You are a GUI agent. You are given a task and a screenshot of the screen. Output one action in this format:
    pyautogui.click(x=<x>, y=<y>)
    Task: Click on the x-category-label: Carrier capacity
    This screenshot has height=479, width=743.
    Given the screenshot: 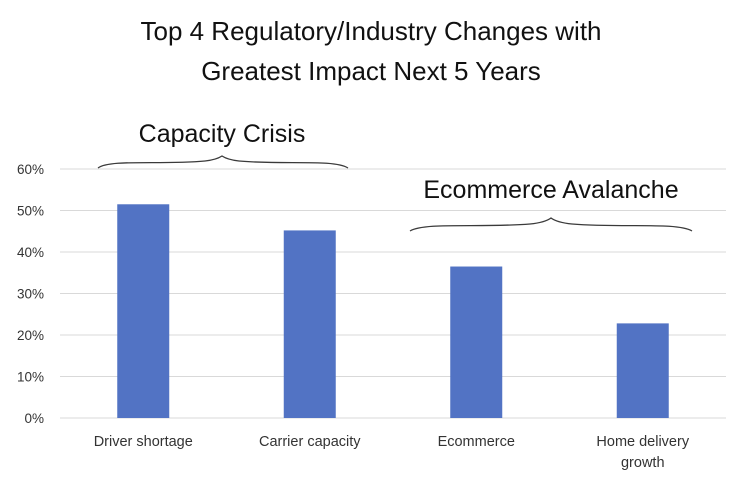 What is the action you would take?
    pyautogui.click(x=310, y=442)
    